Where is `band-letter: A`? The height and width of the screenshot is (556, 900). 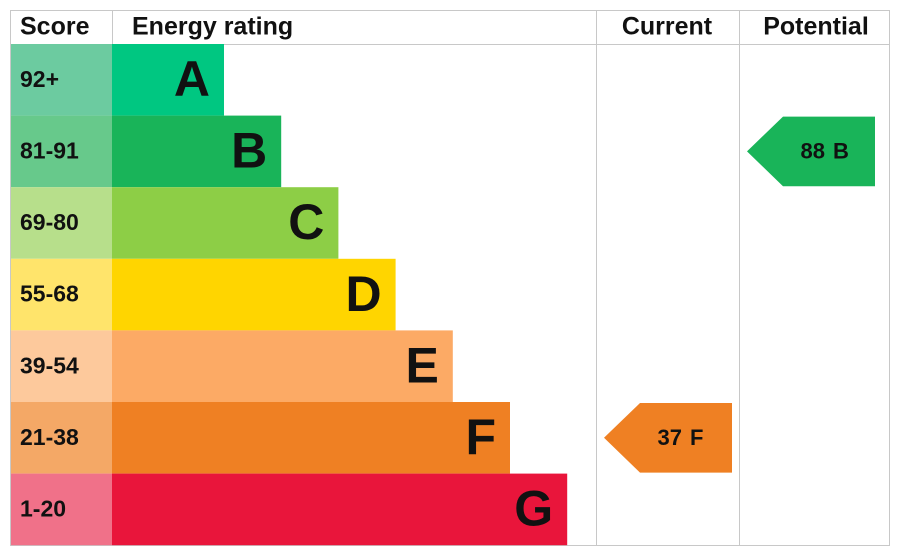 band-letter: A is located at coordinates (192, 79).